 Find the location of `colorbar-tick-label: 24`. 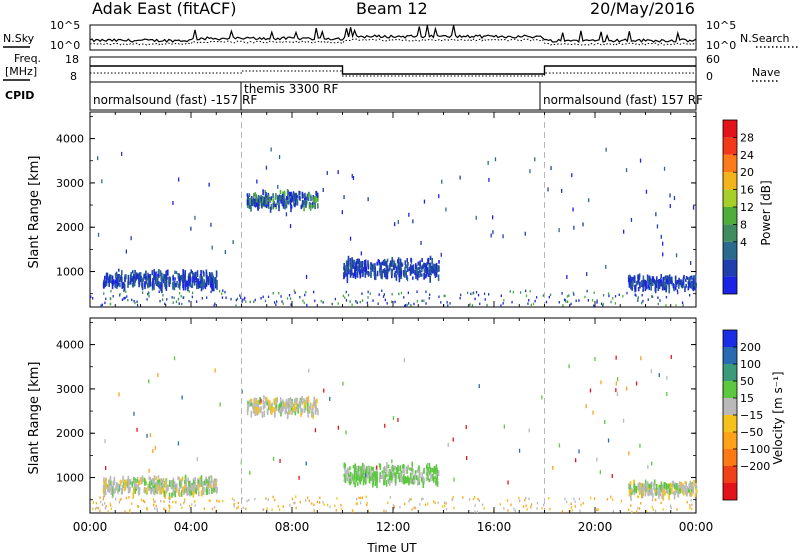

colorbar-tick-label: 24 is located at coordinates (747, 155).